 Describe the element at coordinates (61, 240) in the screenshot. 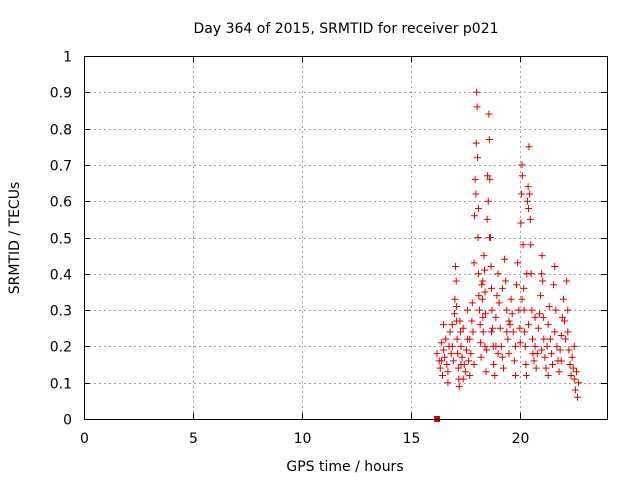

I see `y-tick-label: 0.5` at that location.